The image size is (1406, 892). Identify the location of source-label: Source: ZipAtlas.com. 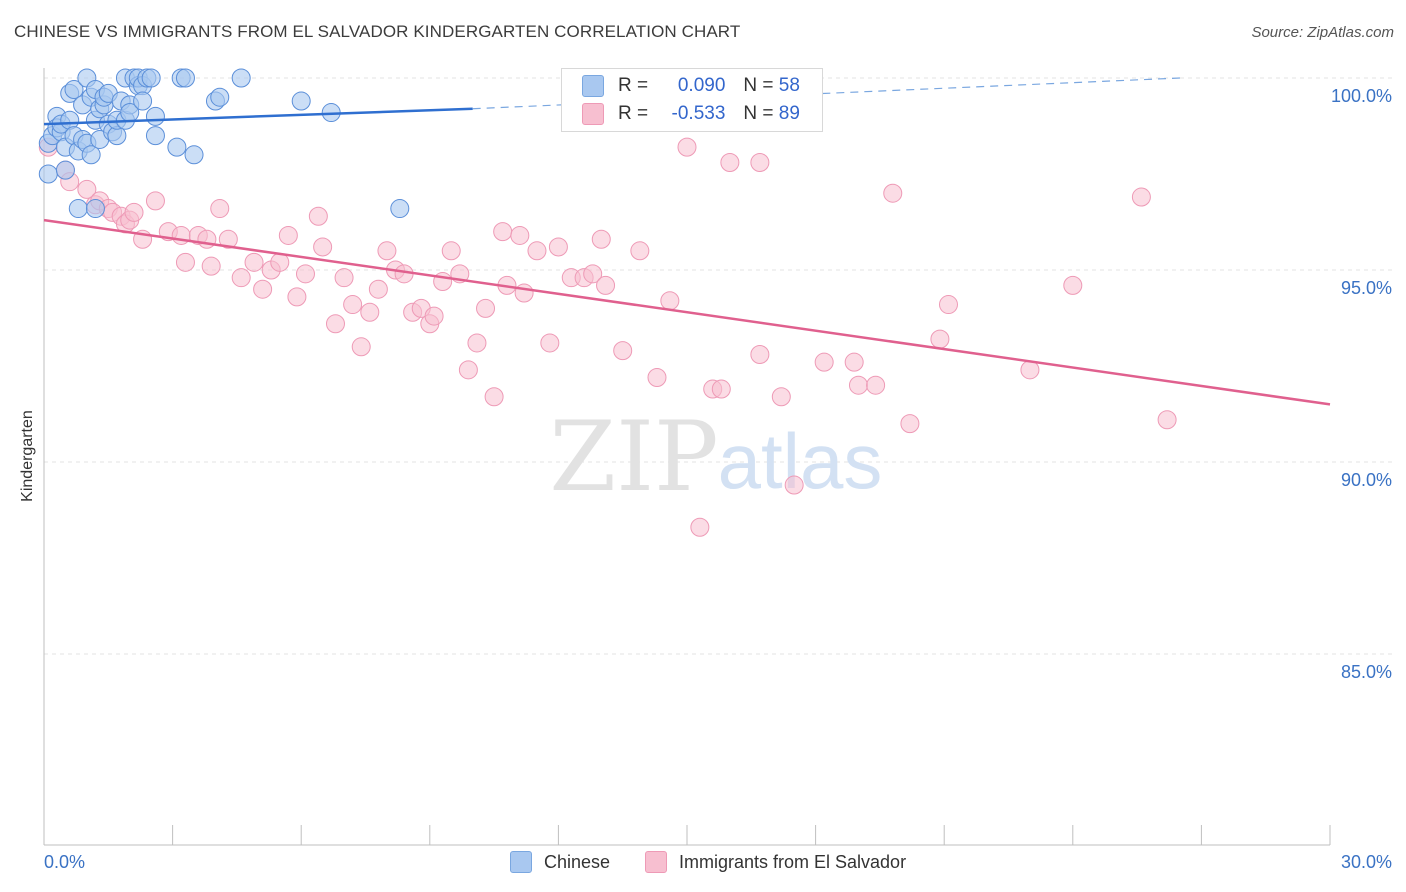
(1322, 32).